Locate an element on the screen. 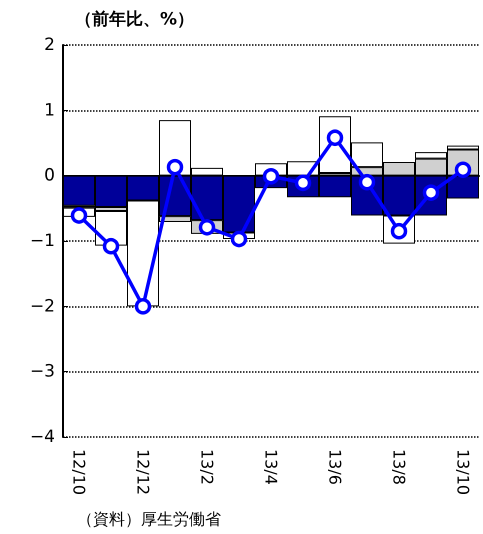  y-tick-label: −4 is located at coordinates (42, 437).